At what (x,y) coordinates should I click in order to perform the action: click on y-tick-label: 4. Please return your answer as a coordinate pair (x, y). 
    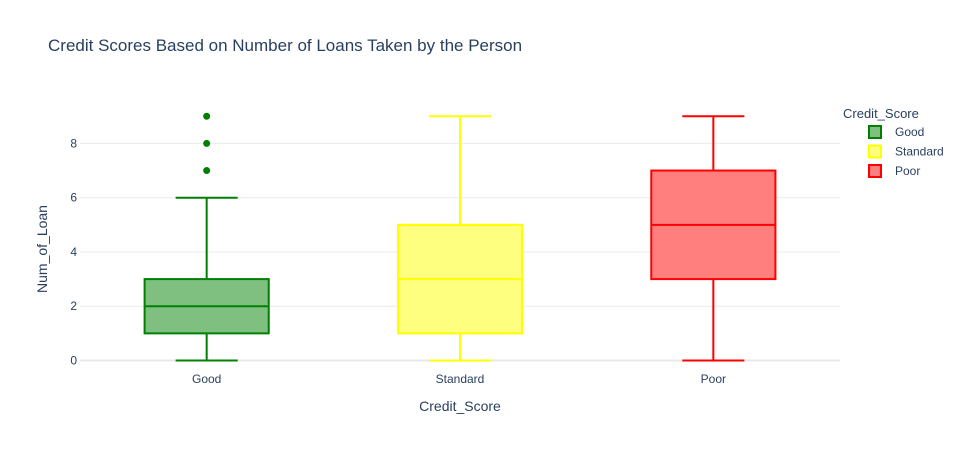
    Looking at the image, I should click on (73, 252).